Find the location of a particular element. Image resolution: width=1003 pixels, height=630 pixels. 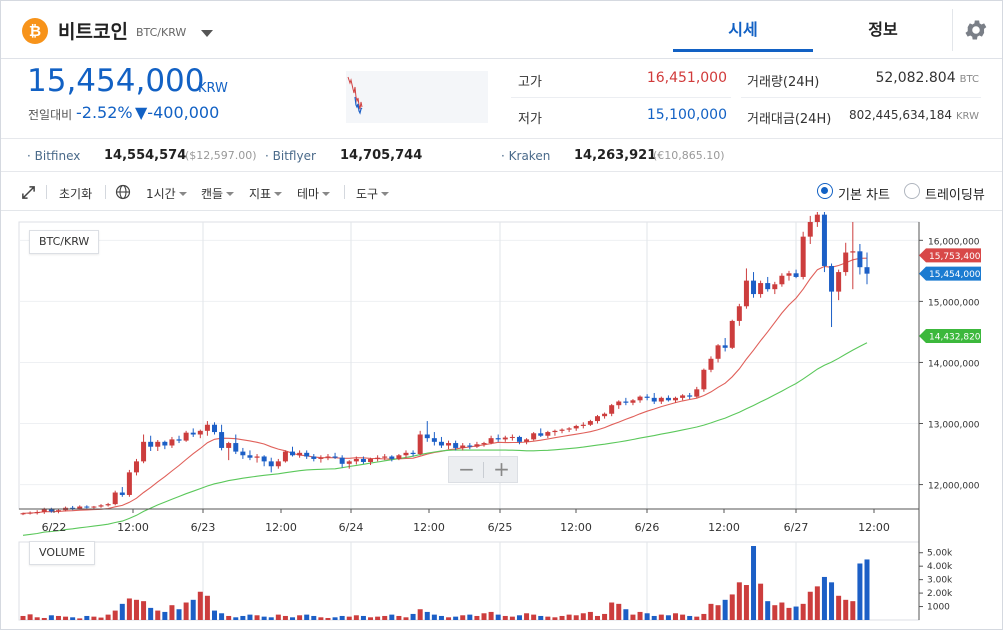

interval-select: 1시간 is located at coordinates (166, 193).